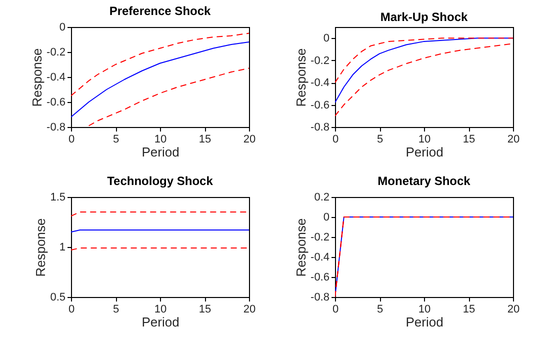 This screenshot has height=337, width=560. Describe the element at coordinates (62, 248) in the screenshot. I see `y-tick-label: 1` at that location.